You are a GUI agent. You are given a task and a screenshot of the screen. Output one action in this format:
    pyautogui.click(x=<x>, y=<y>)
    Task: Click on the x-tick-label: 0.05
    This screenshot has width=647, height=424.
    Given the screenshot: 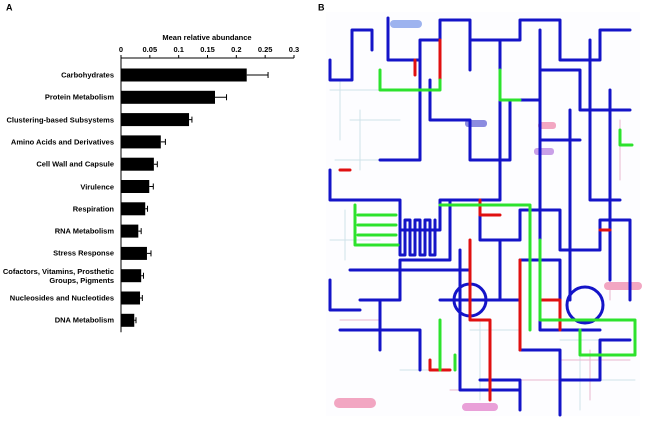 What is the action you would take?
    pyautogui.click(x=150, y=49)
    